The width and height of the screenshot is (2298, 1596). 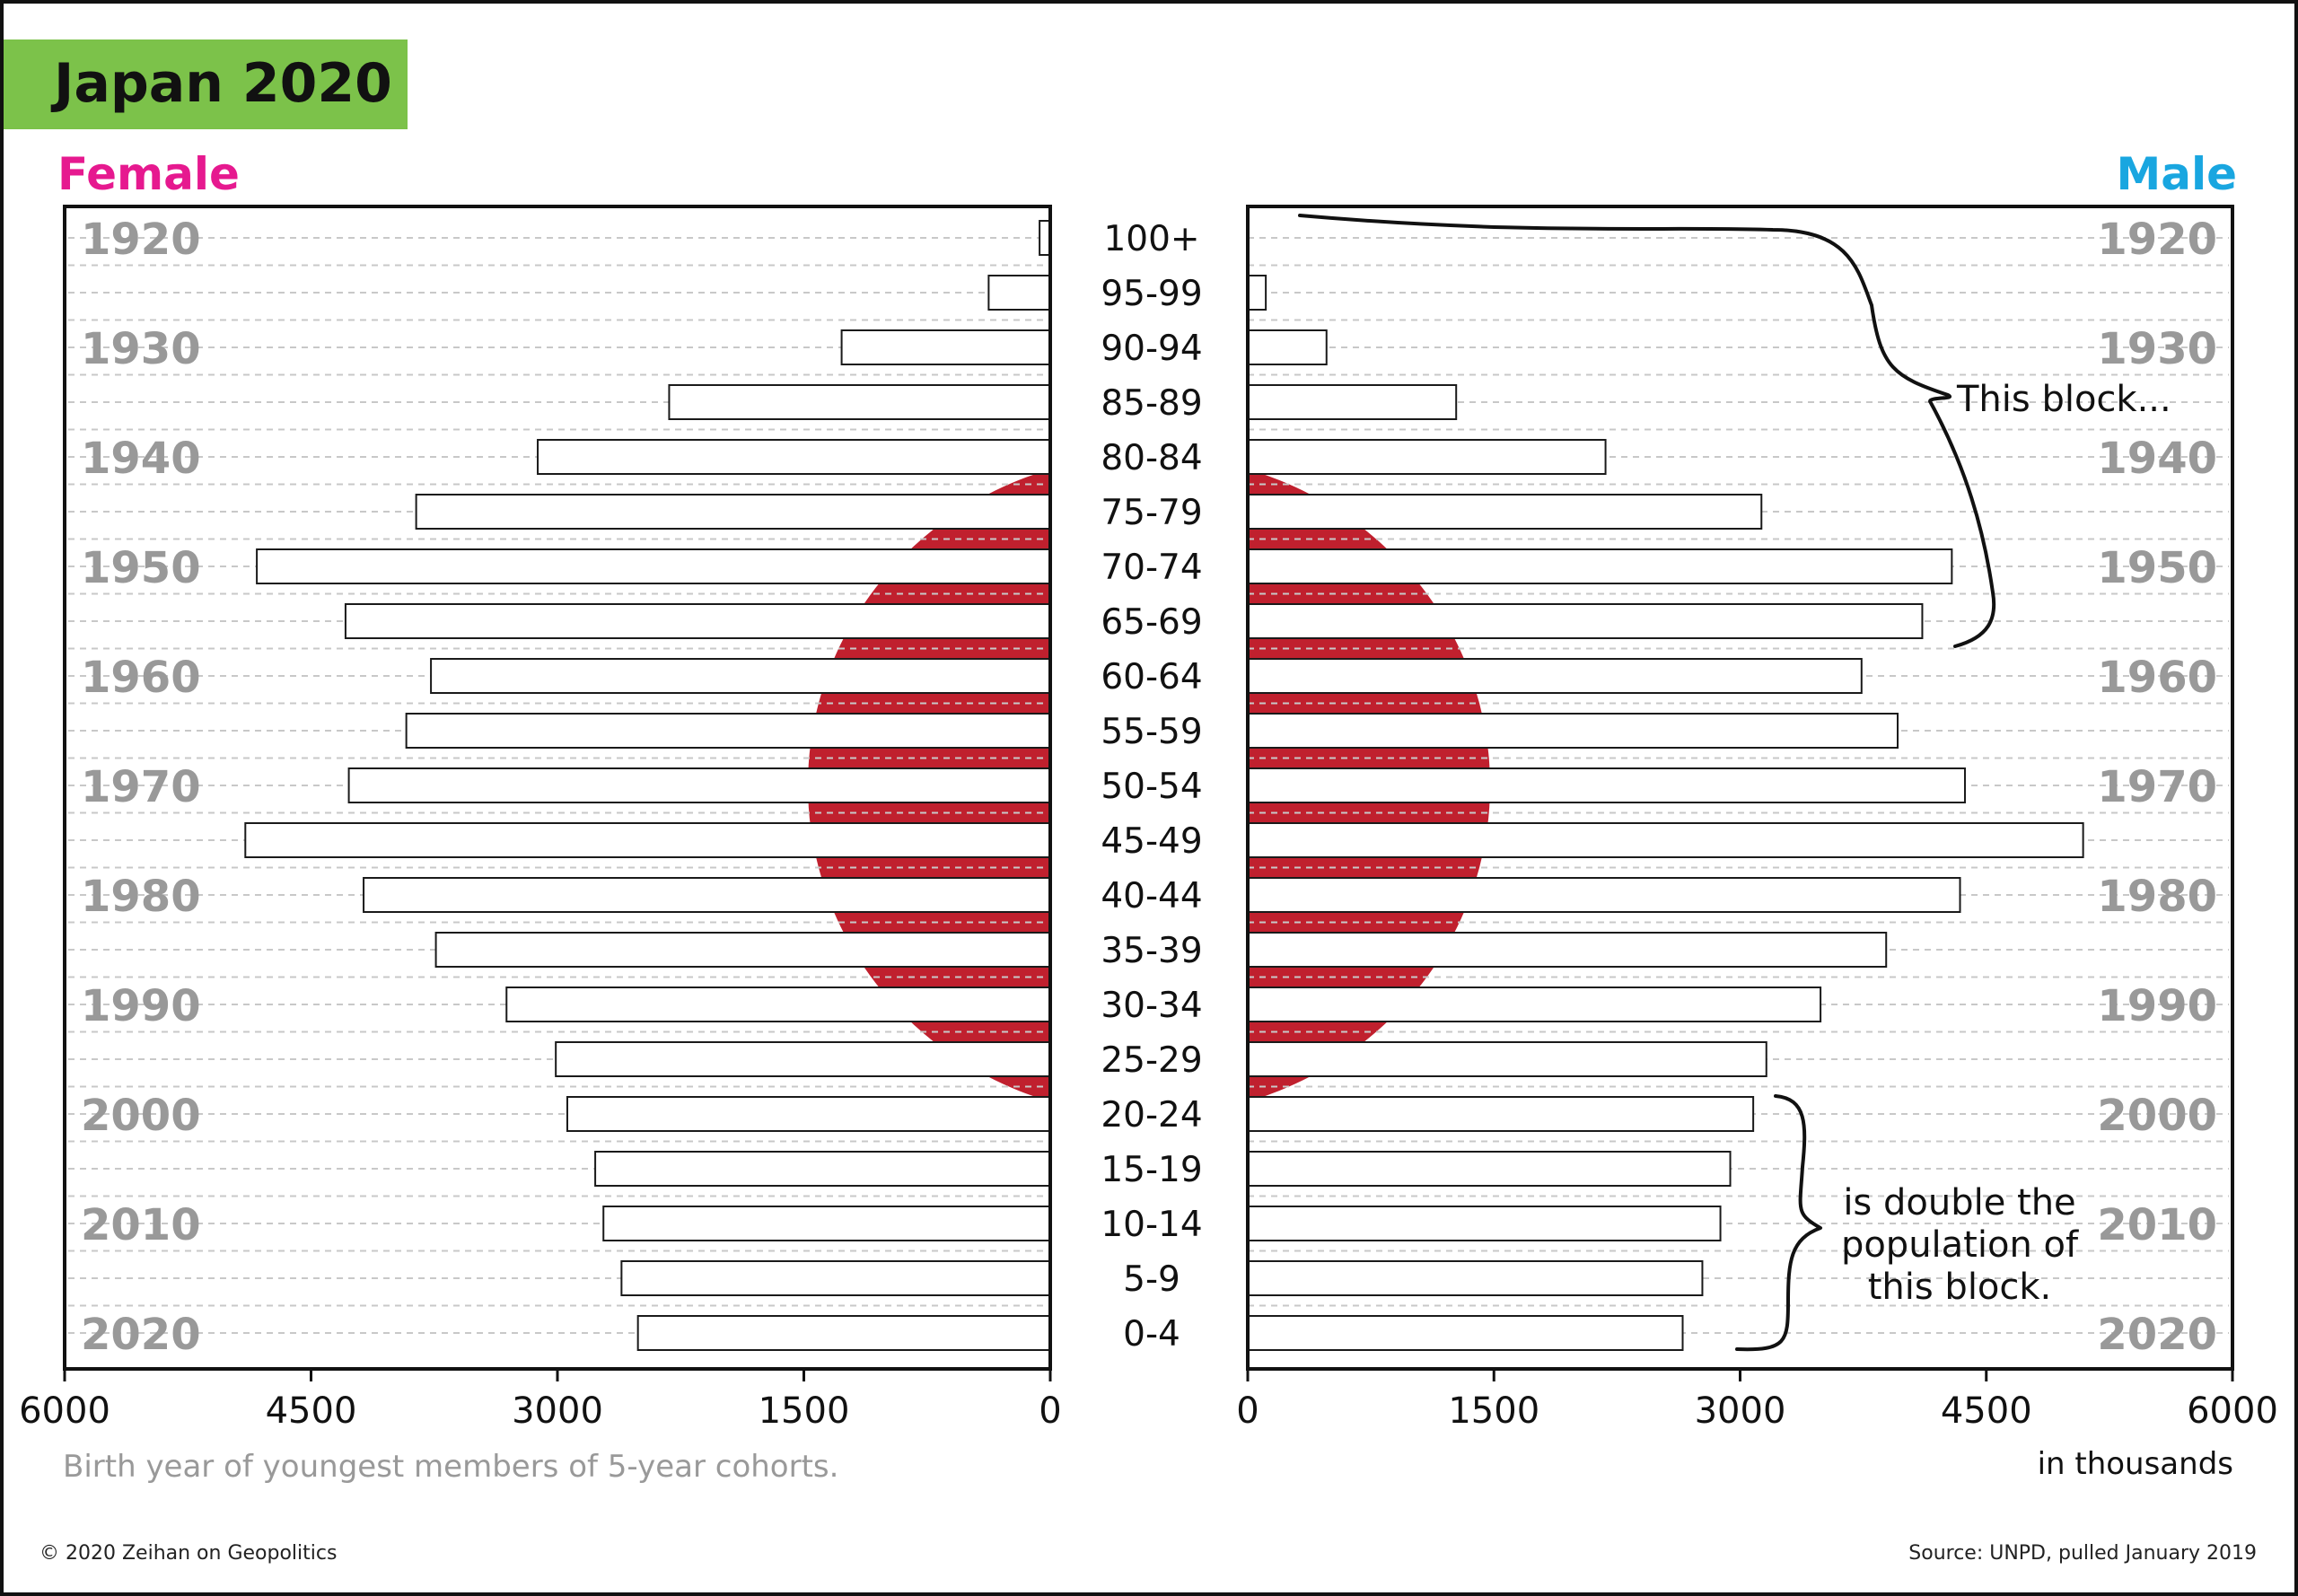 I want to click on male-birth-year-label: 1980, so click(x=2157, y=897).